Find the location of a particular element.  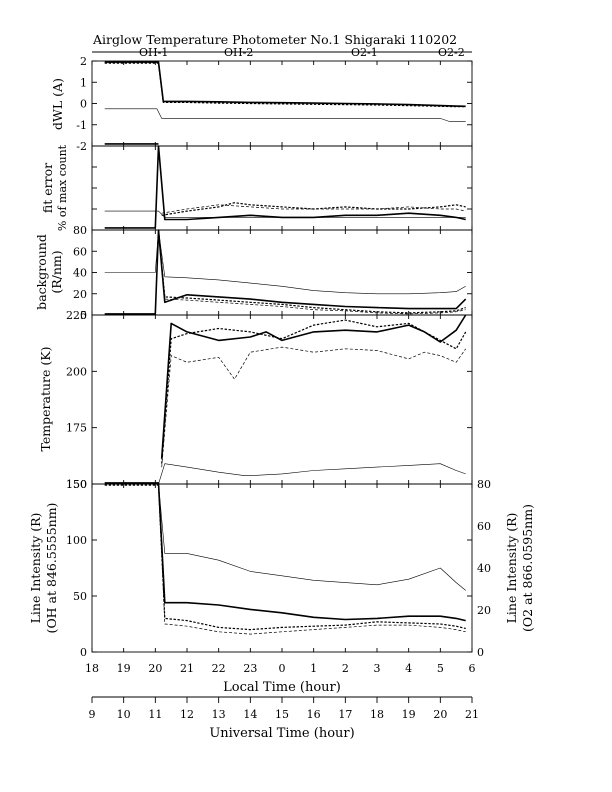

y-tick-label: 80 is located at coordinates (80, 230).